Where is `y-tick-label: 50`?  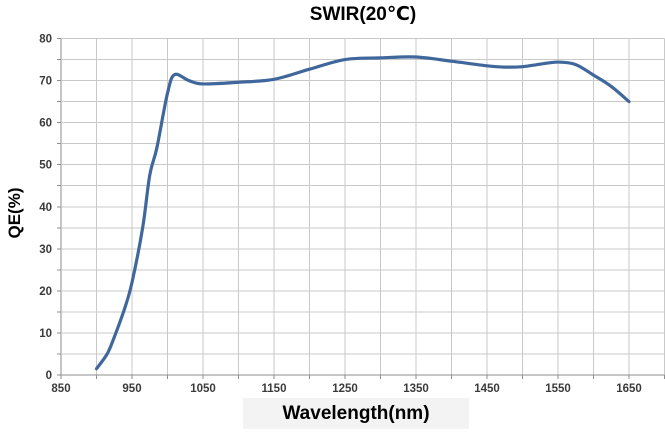 y-tick-label: 50 is located at coordinates (45, 166).